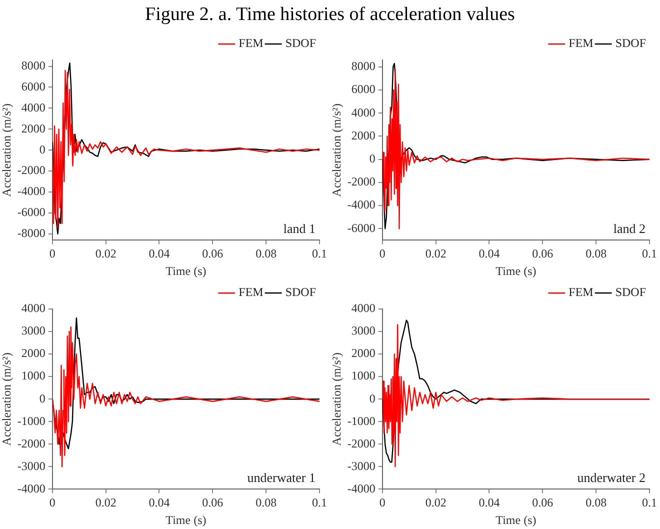  I want to click on chart-title: Figure 2. a. Time histories of acceleration values, so click(330, 15).